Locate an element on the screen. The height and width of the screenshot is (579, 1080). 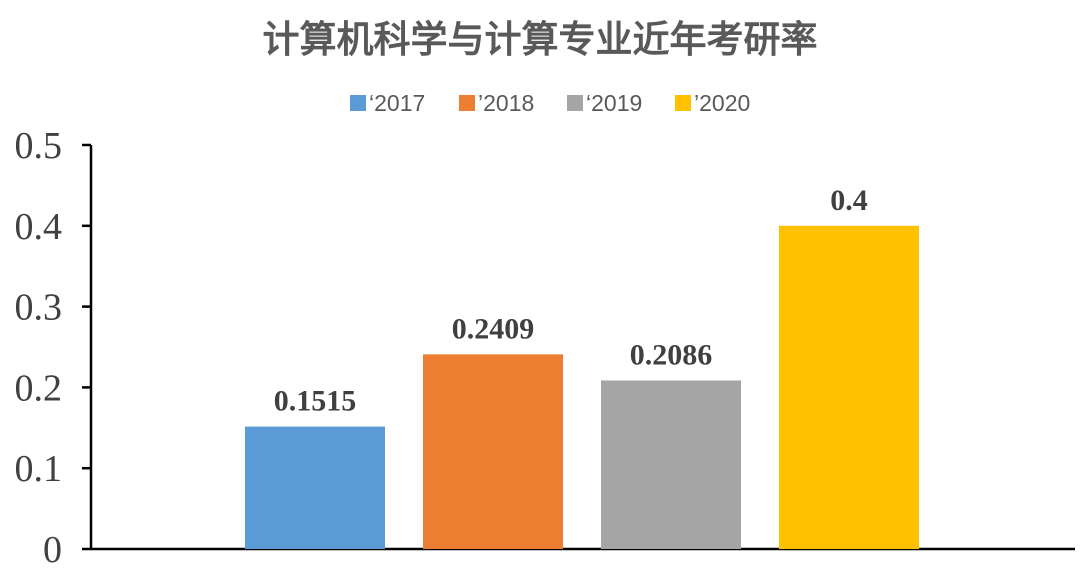
y-tick-label: 0.2 is located at coordinates (39, 388).